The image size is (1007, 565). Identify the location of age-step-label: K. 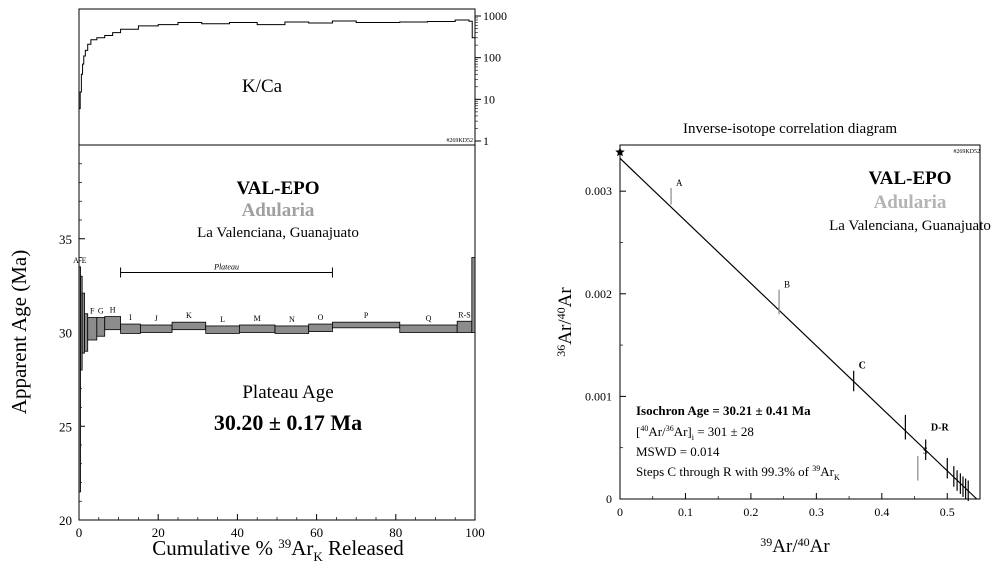
(189, 315).